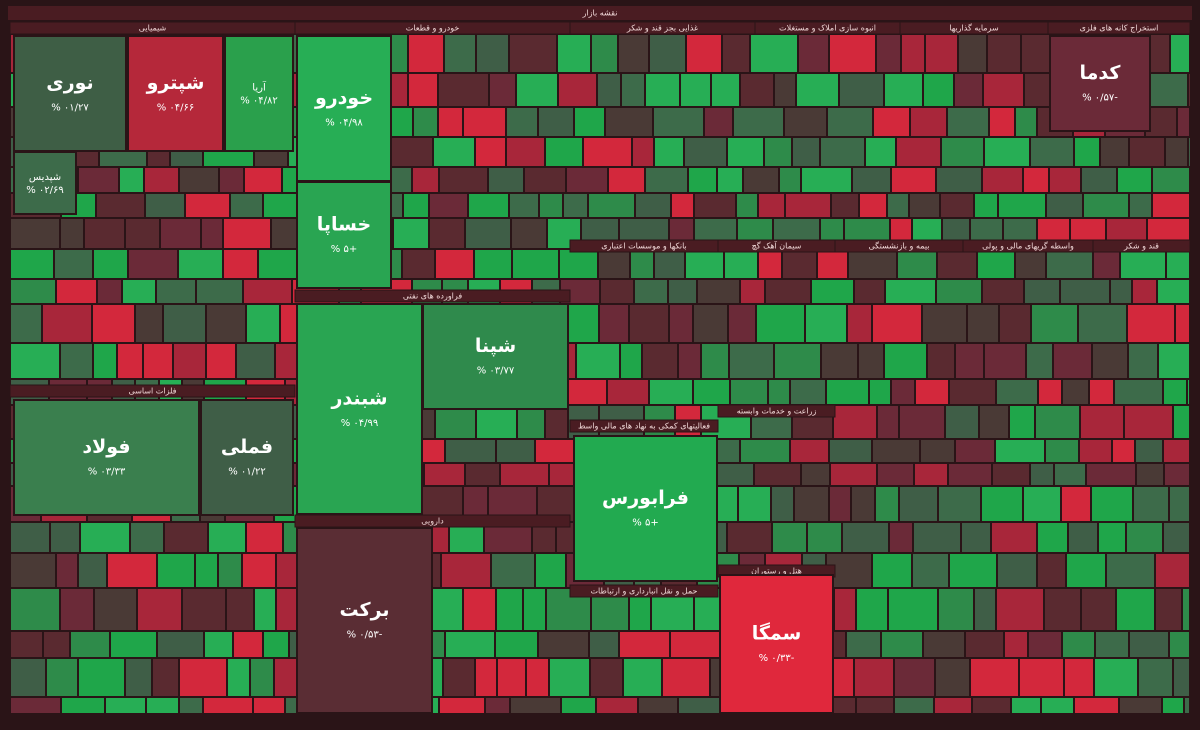 The image size is (1200, 730). I want to click on sector-name: استخراج کانه های فلزی, so click(1119, 28).